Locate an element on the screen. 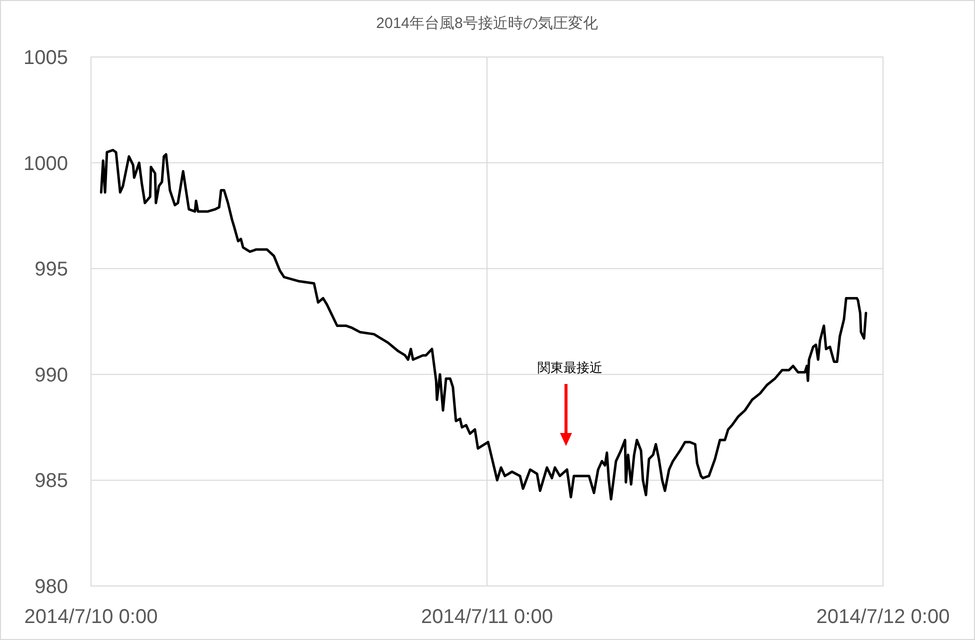 This screenshot has height=640, width=975. x-tick-label: 2014/7/11 0:00 is located at coordinates (487, 617).